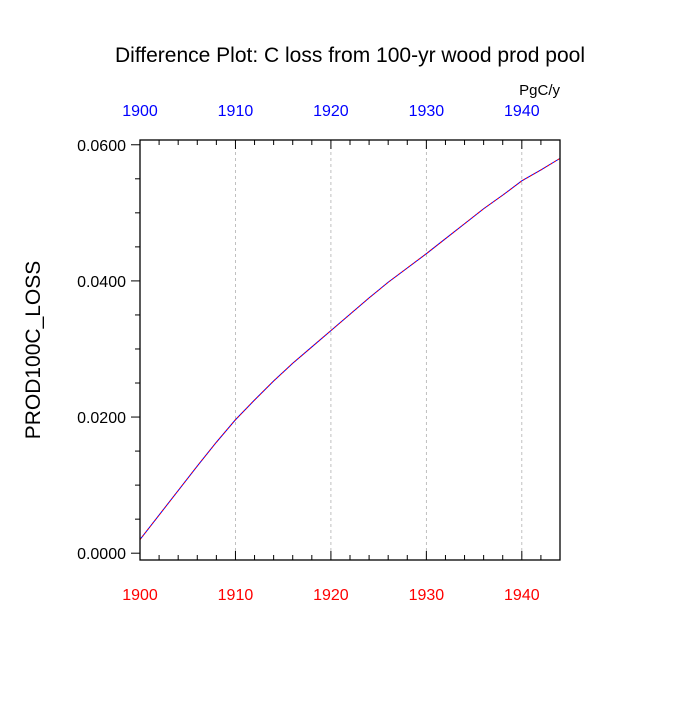 The image size is (700, 705). I want to click on units-label: PgC/y, so click(539, 90).